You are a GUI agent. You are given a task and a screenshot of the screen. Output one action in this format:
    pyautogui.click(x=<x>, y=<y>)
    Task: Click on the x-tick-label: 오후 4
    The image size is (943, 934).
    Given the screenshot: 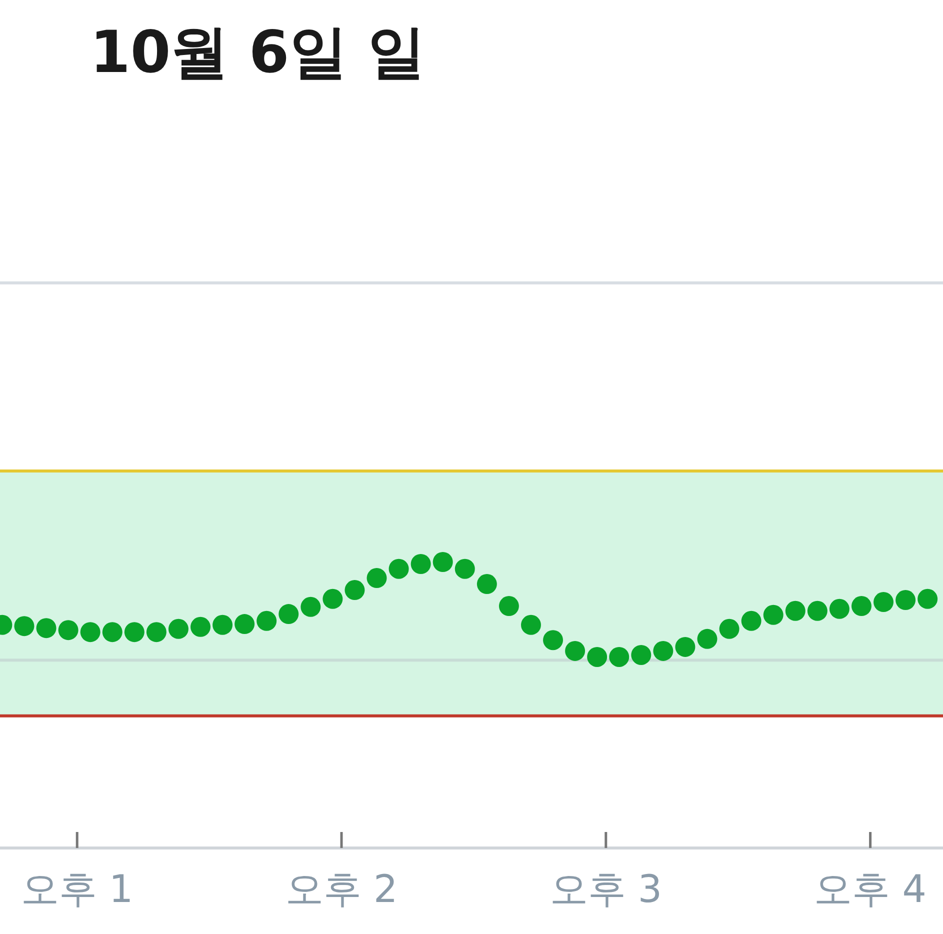 What is the action you would take?
    pyautogui.click(x=870, y=889)
    